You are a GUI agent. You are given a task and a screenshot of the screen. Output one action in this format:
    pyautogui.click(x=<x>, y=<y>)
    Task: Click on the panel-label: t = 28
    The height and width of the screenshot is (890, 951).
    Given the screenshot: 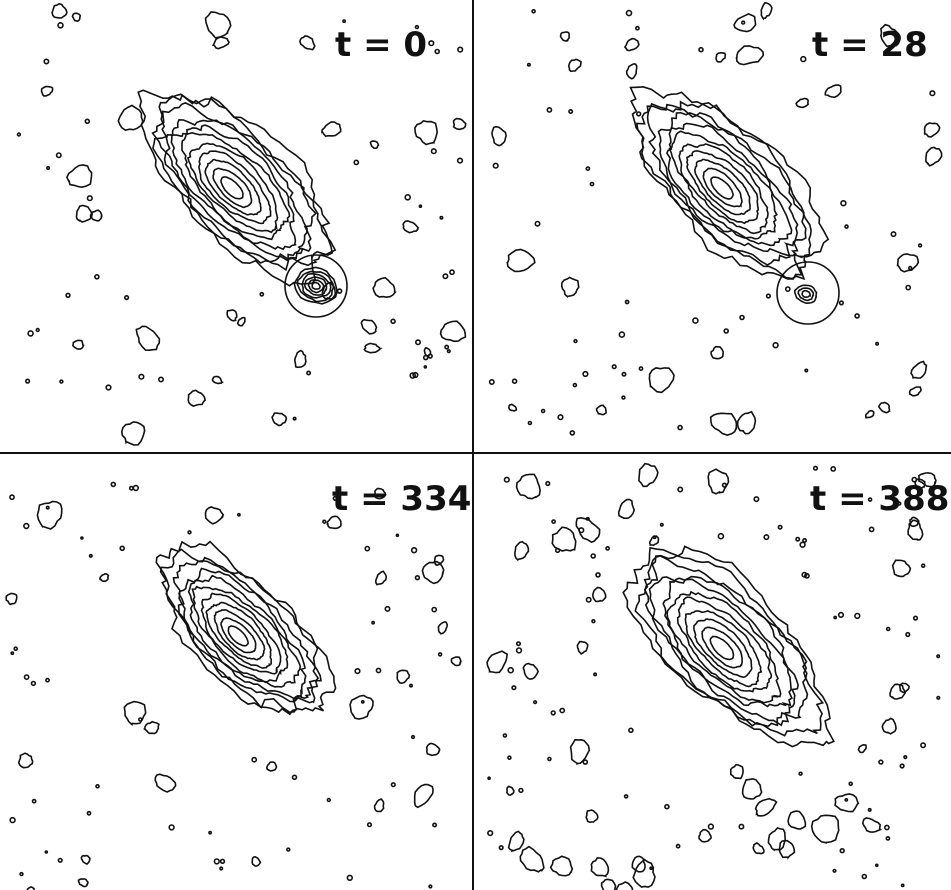 What is the action you would take?
    pyautogui.click(x=870, y=45)
    